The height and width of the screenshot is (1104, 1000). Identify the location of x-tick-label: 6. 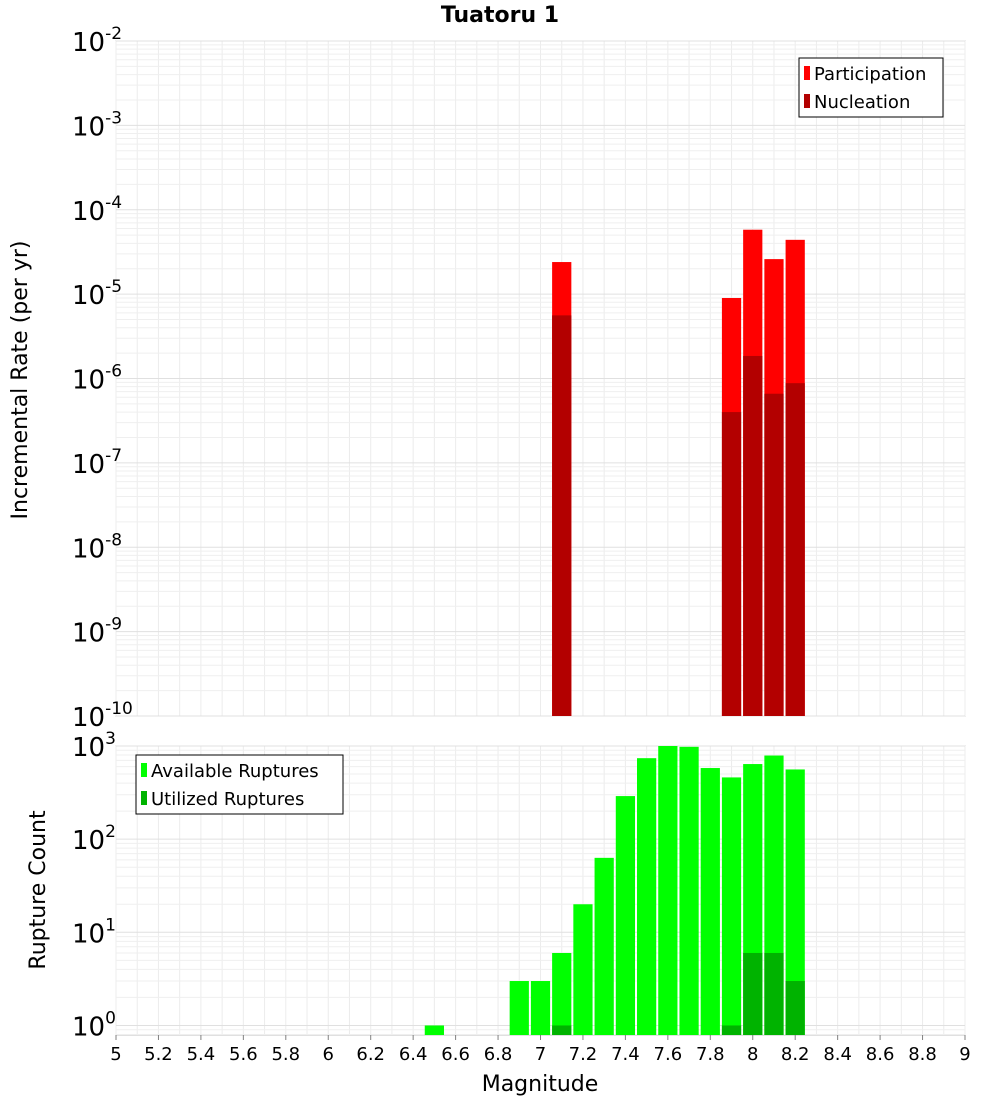
(328, 1054).